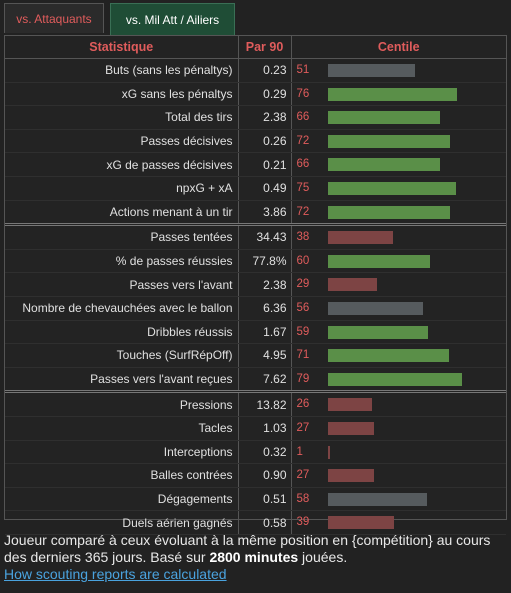 This screenshot has width=511, height=593. I want to click on table-row: Passes tentées 34.43 38, so click(255, 236).